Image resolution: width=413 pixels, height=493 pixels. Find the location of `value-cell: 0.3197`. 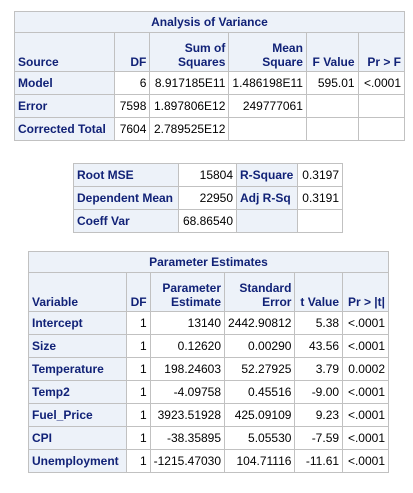

value-cell: 0.3197 is located at coordinates (320, 175).